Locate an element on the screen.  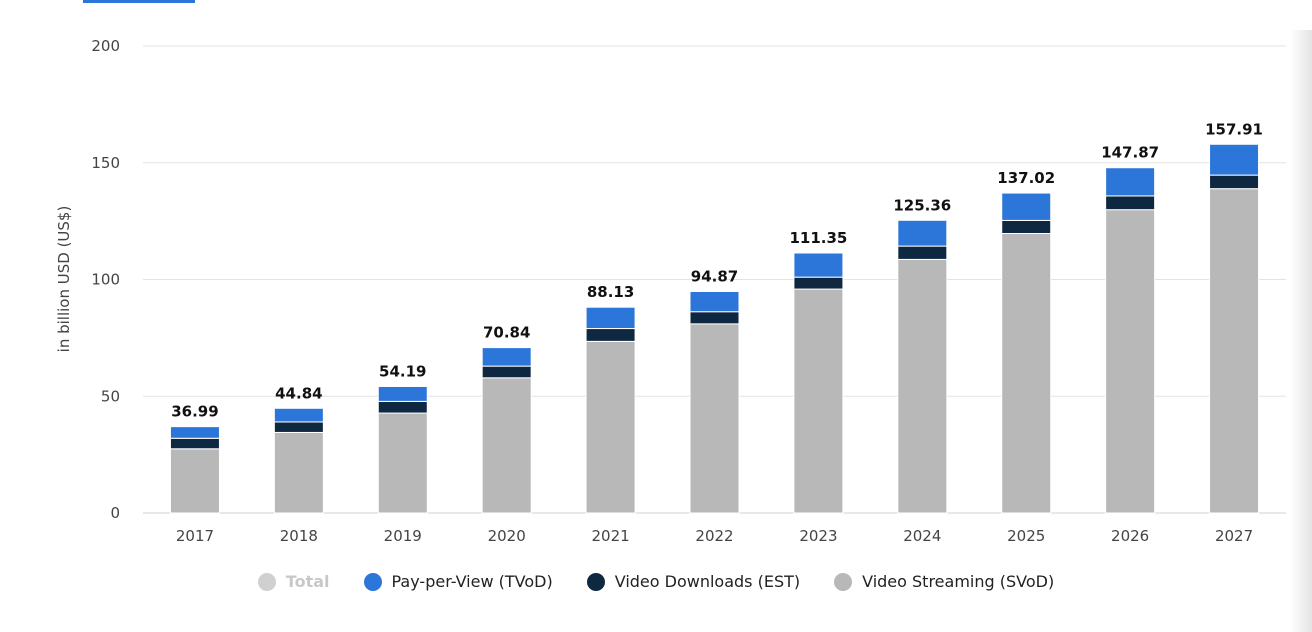
legend-label-svod: Video Streaming (SVoD) is located at coordinates (958, 581).